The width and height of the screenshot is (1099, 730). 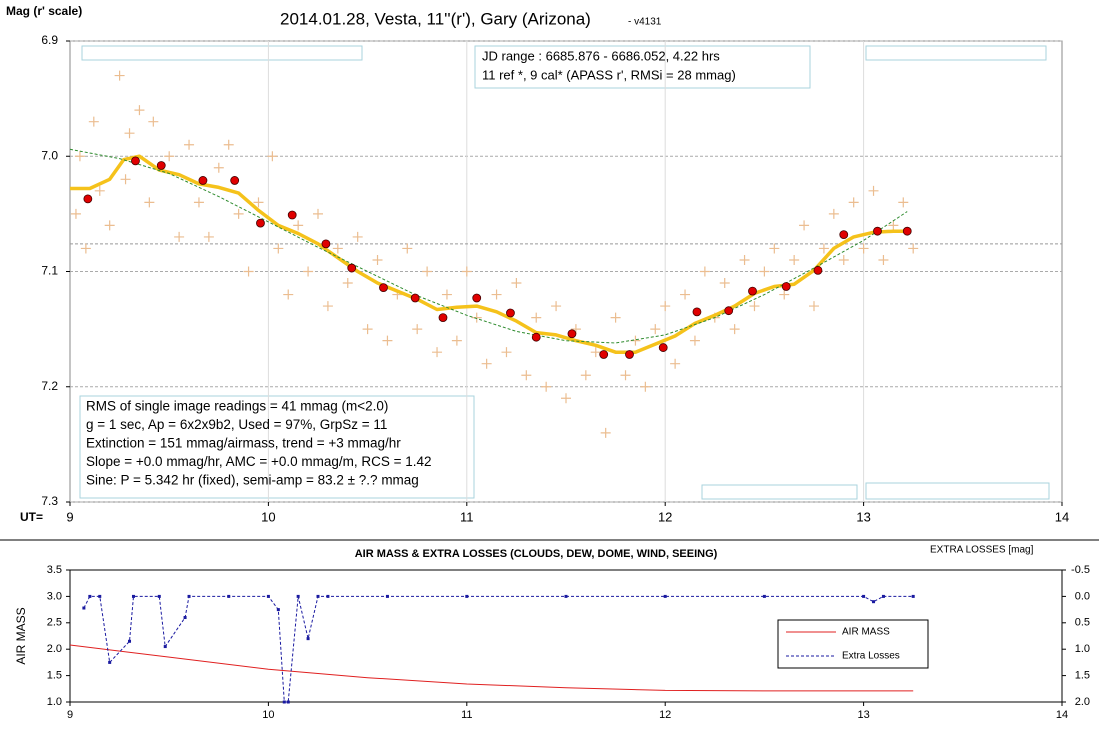 What do you see at coordinates (665, 715) in the screenshot?
I see `x-tick-label: 12` at bounding box center [665, 715].